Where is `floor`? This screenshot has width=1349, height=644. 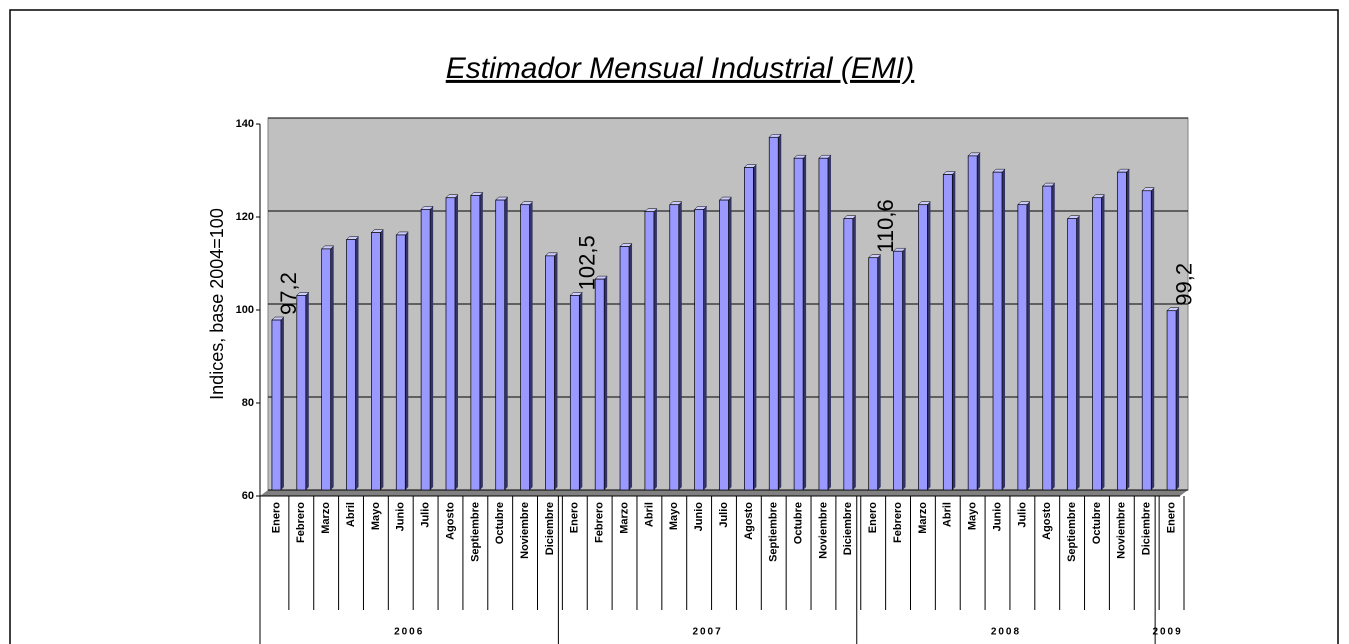
floor is located at coordinates (724, 493).